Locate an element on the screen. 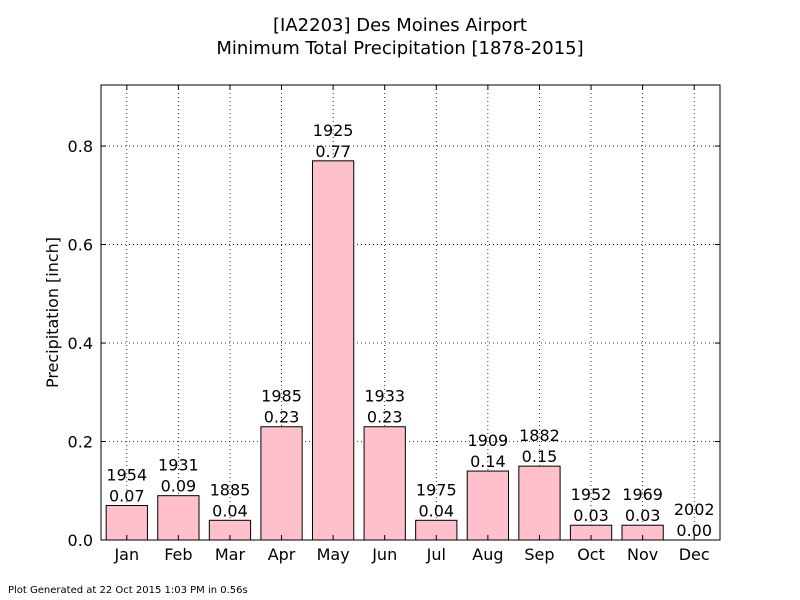 This screenshot has width=800, height=600. bar-value-label: 0.14 is located at coordinates (488, 461).